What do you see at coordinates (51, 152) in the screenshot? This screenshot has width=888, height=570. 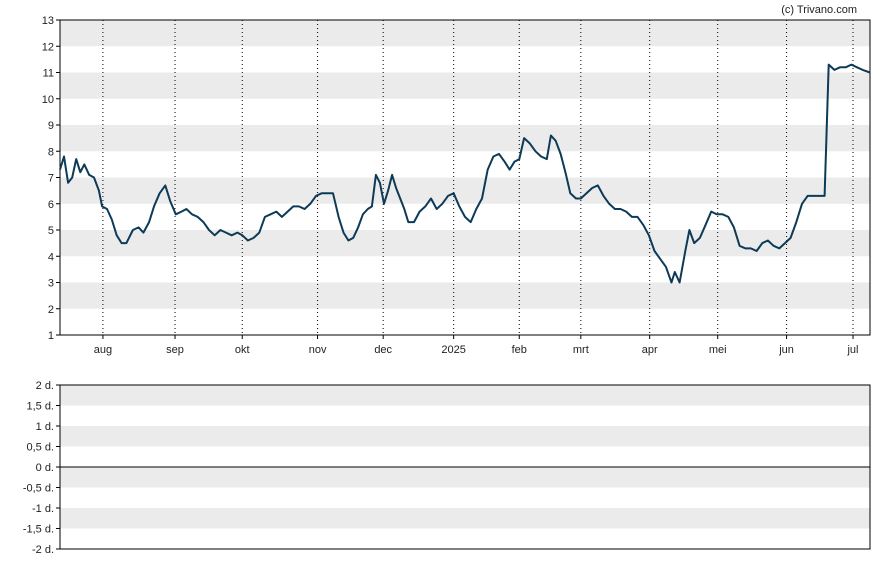 I see `y-tick-label: 8` at bounding box center [51, 152].